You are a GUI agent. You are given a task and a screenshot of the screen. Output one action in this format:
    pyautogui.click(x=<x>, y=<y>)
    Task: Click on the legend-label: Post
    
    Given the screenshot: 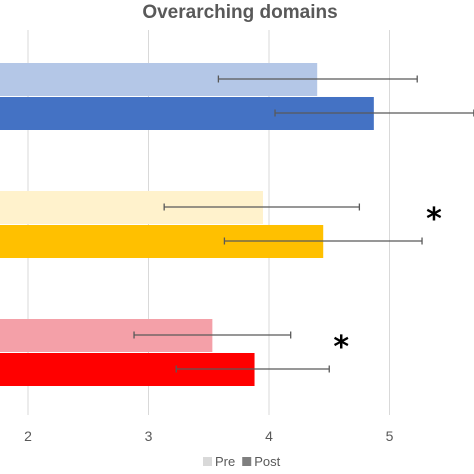 What is the action you would take?
    pyautogui.click(x=267, y=461)
    